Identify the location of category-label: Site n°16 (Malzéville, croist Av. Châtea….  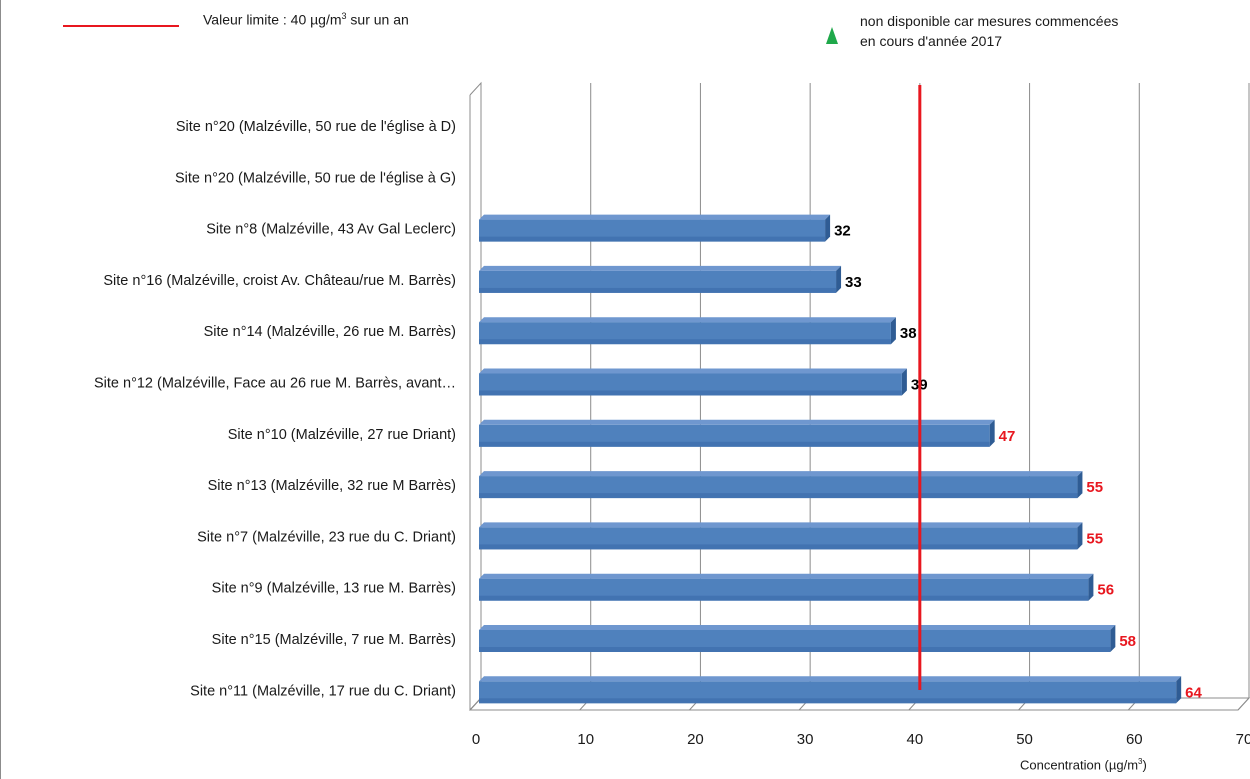
(279, 281).